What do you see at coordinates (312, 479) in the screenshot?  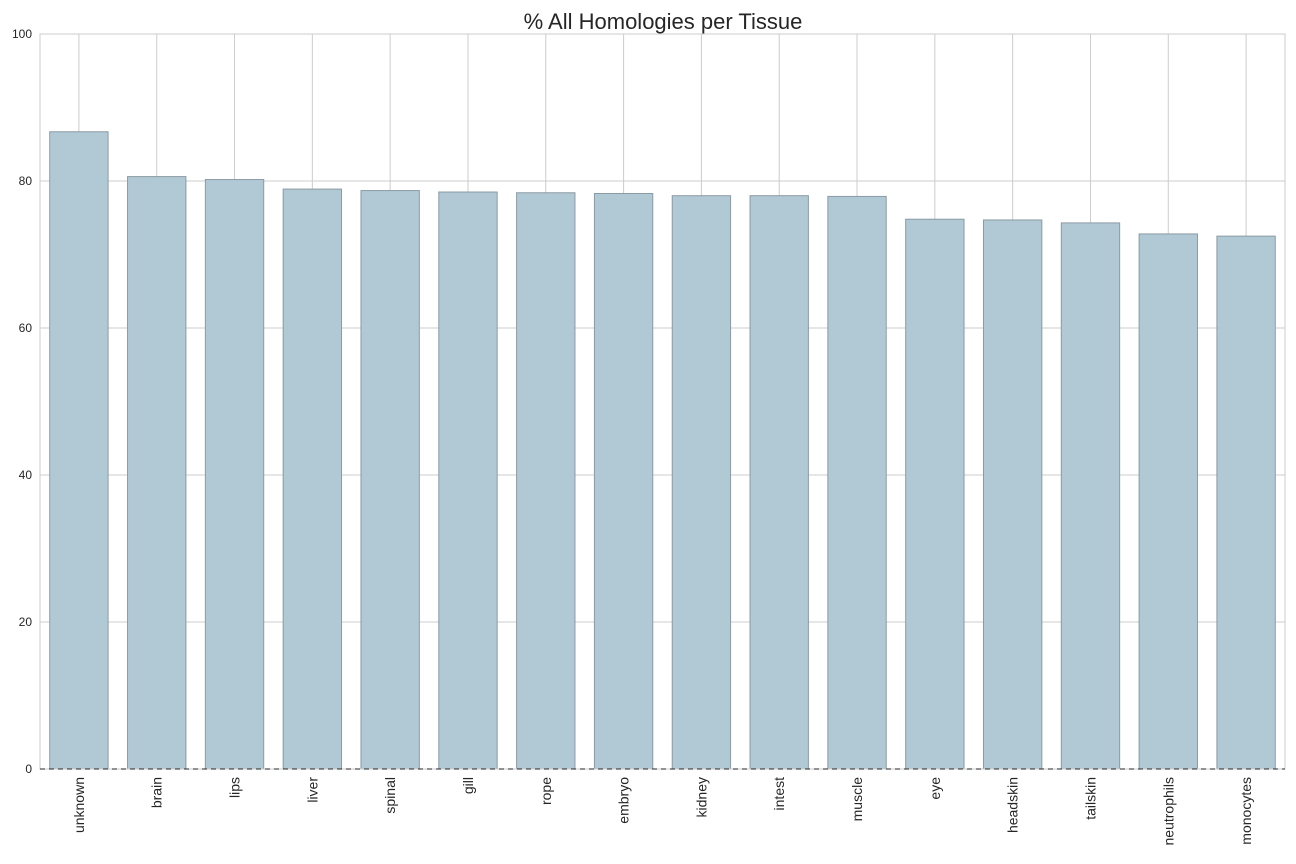 I see `bar-liver` at bounding box center [312, 479].